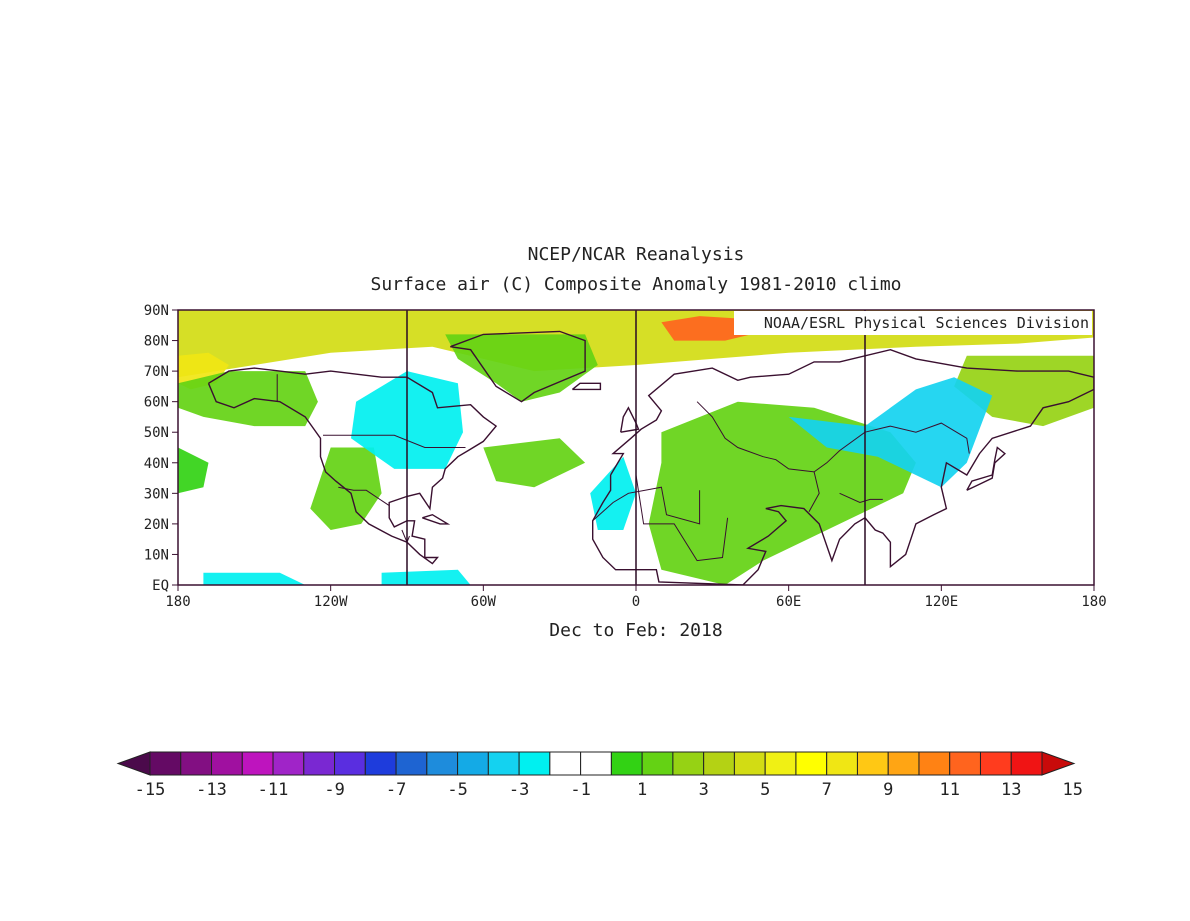 The width and height of the screenshot is (1190, 921). What do you see at coordinates (160, 586) in the screenshot?
I see `lat-tick-label: EQ` at bounding box center [160, 586].